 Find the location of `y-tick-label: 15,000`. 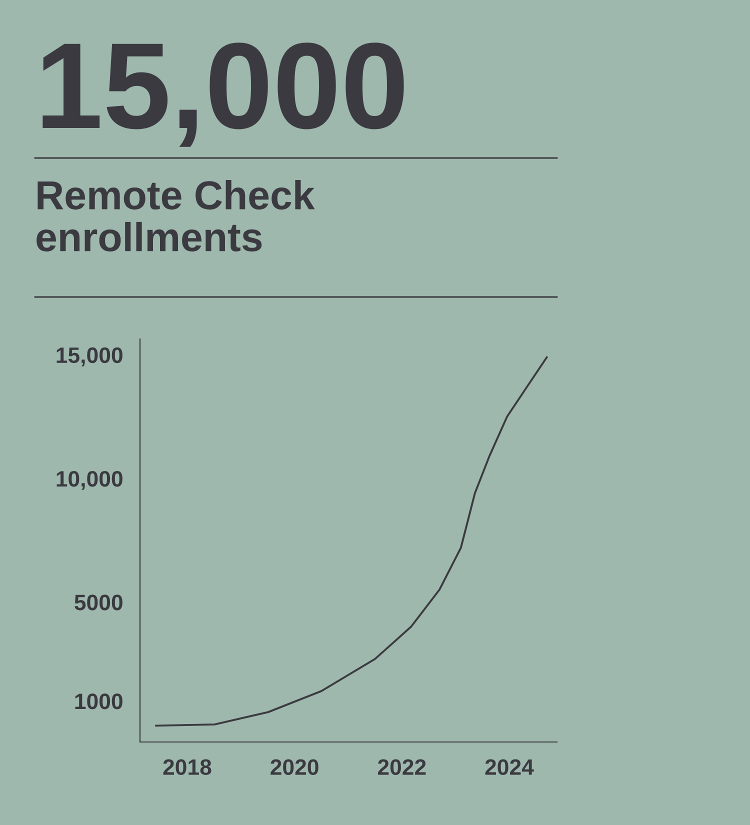

y-tick-label: 15,000 is located at coordinates (89, 356).